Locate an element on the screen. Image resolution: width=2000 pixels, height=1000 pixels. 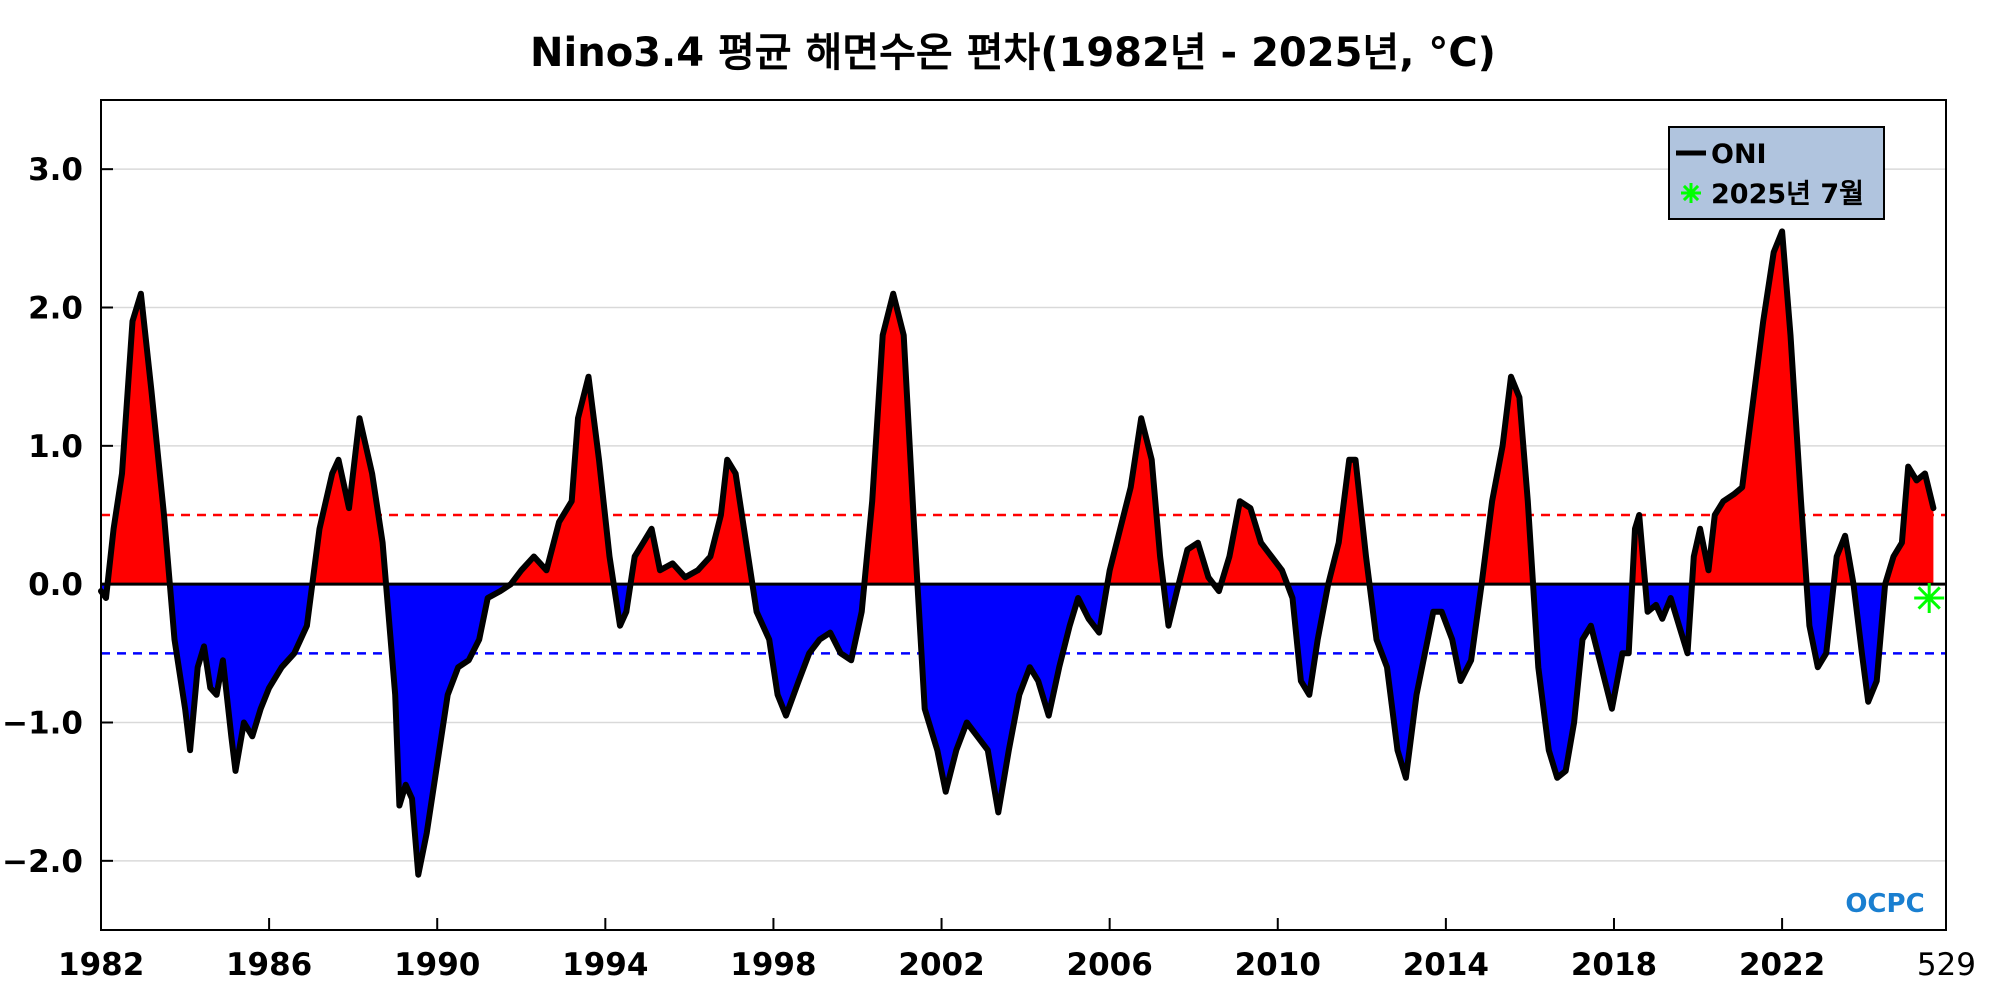
x-tick-label: 1986 is located at coordinates (269, 965).